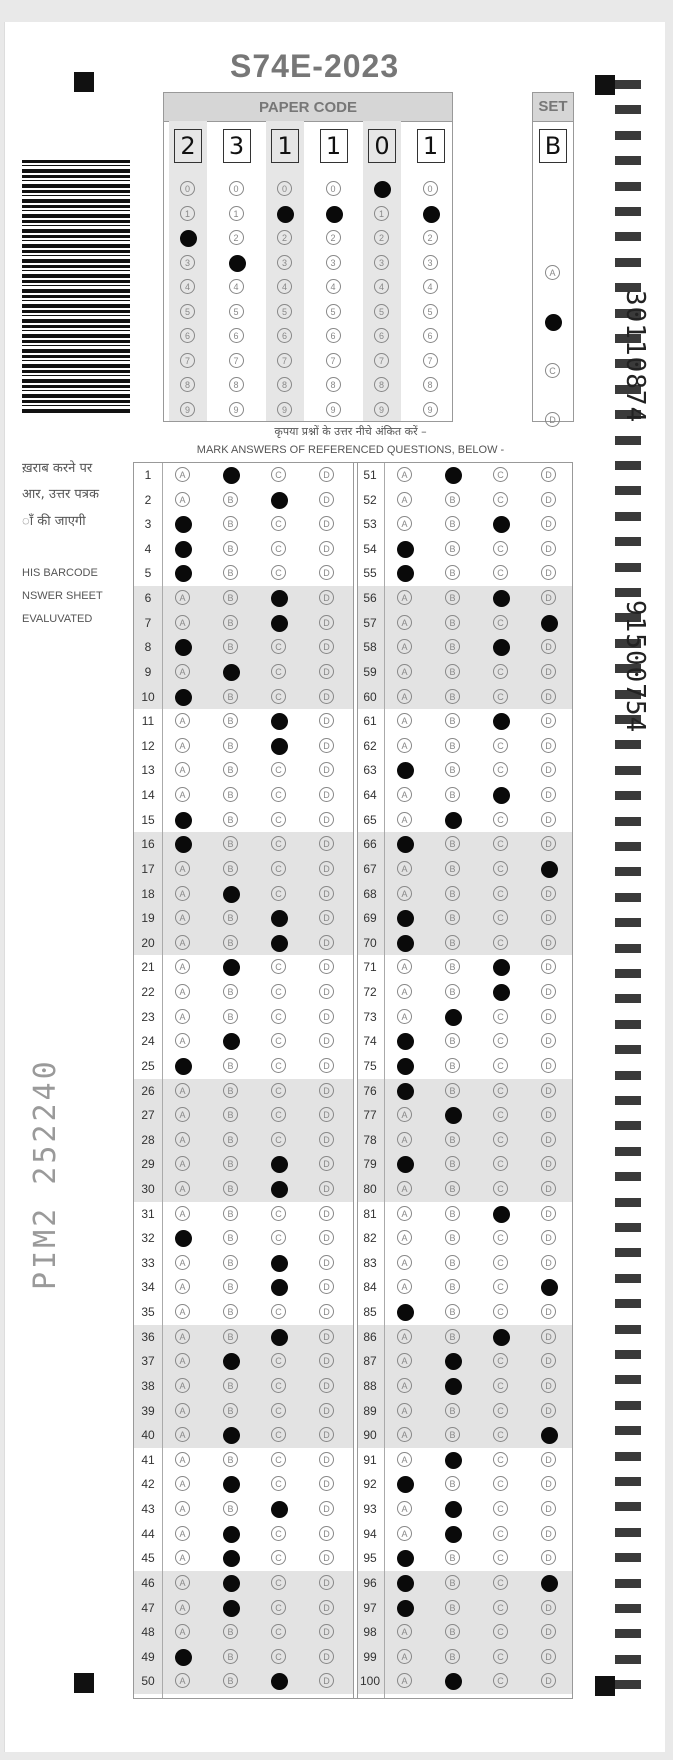 The width and height of the screenshot is (673, 1760). What do you see at coordinates (187, 335) in the screenshot?
I see `paper-code-bubble: 6` at bounding box center [187, 335].